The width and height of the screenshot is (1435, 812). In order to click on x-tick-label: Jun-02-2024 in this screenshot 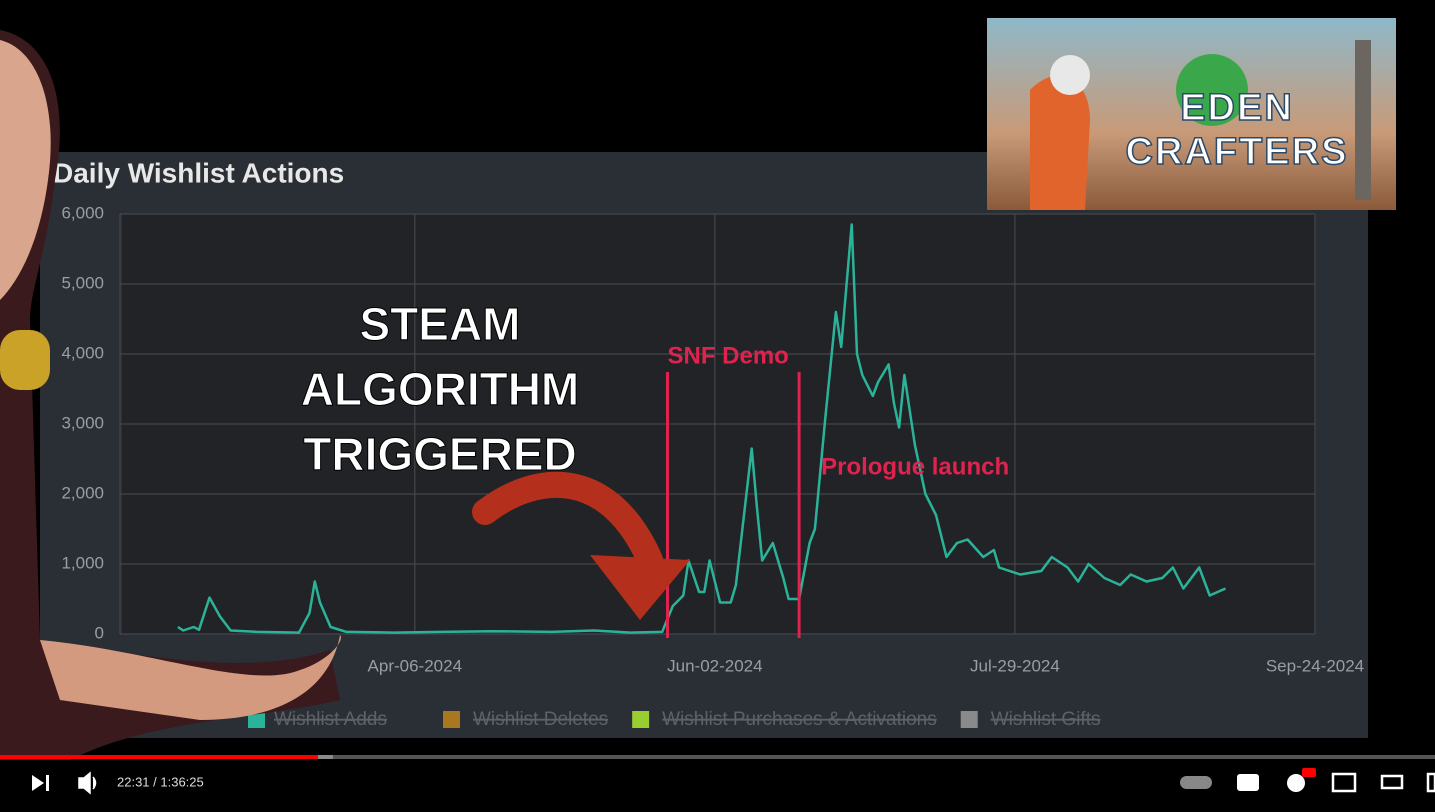, I will do `click(714, 665)`.